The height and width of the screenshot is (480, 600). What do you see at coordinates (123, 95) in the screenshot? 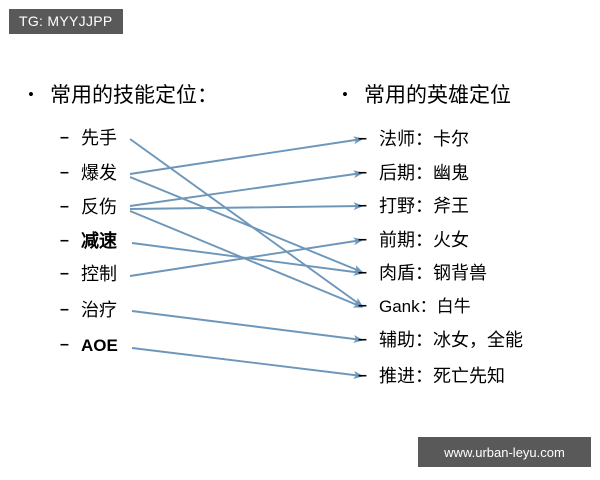
I see `left-column-heading: • 常用的技能定位：` at bounding box center [123, 95].